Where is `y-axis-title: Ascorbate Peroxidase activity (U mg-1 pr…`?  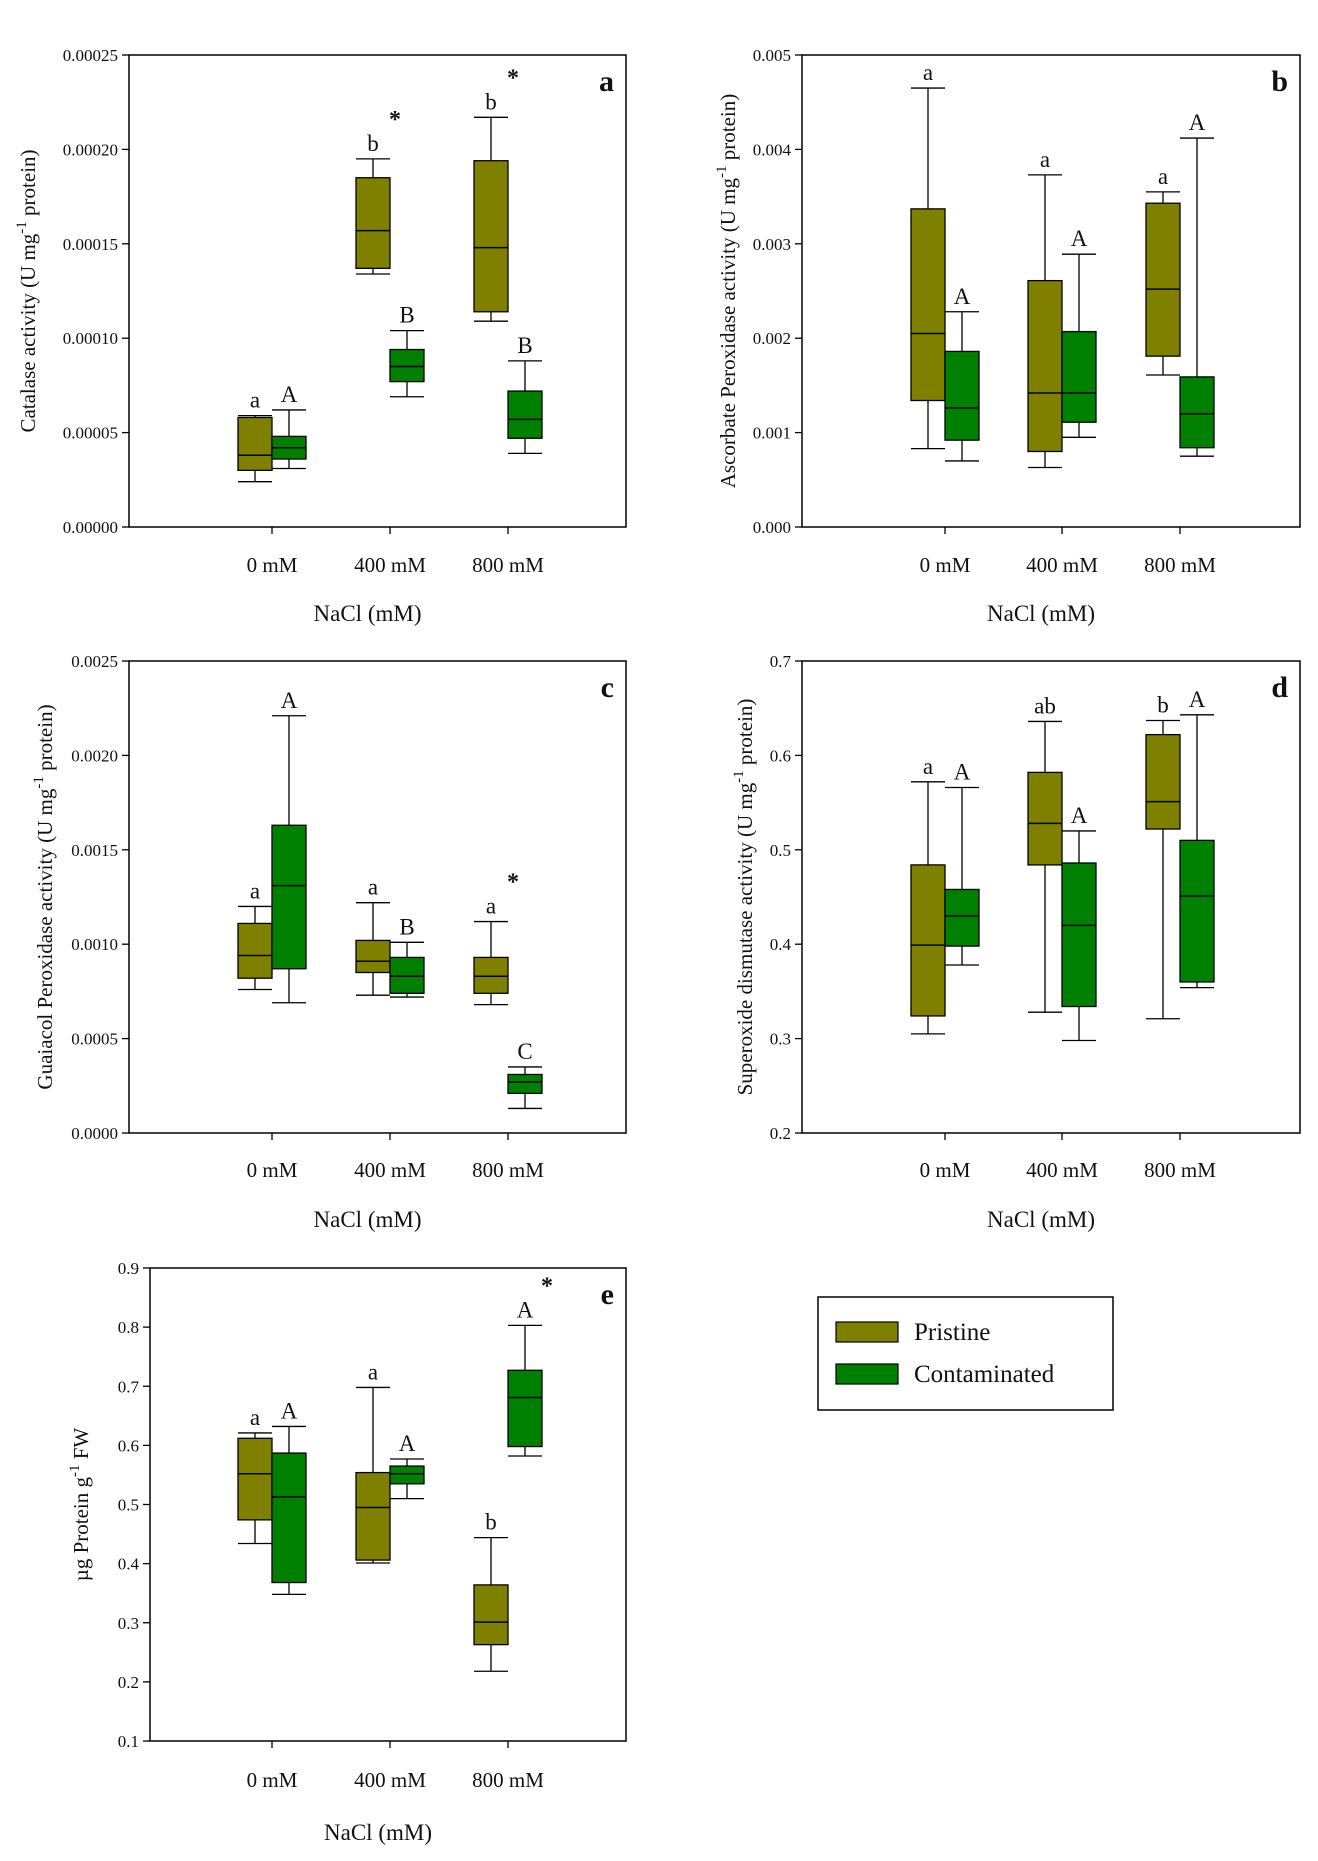
y-axis-title: Ascorbate Peroxidase activity (U mg-1 pr… is located at coordinates (727, 291).